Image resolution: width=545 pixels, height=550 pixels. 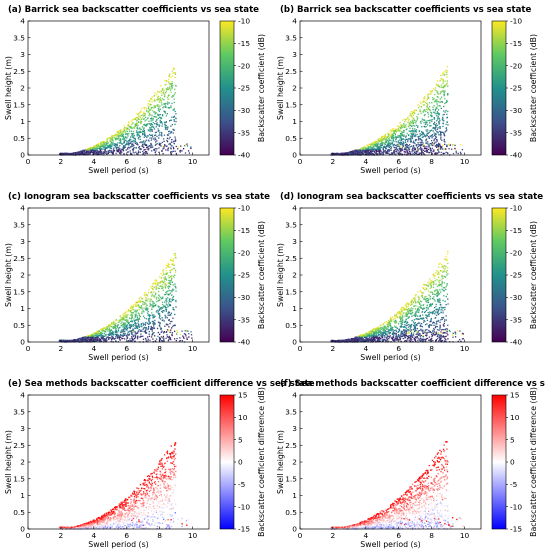 What do you see at coordinates (19, 291) in the screenshot?
I see `y-tick-label: 1.5` at bounding box center [19, 291].